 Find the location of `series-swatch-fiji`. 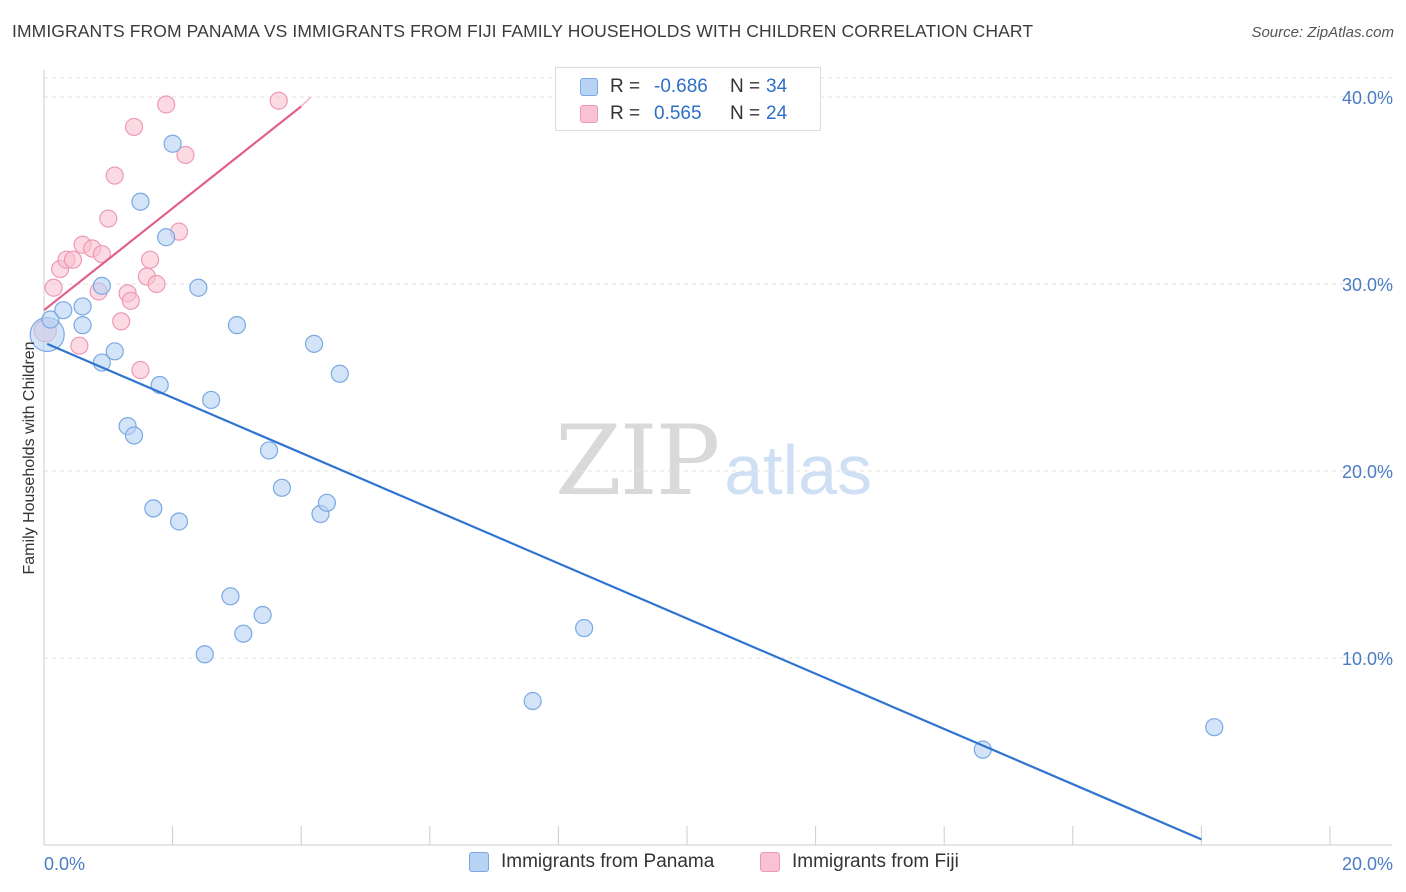

series-swatch-fiji is located at coordinates (770, 862).